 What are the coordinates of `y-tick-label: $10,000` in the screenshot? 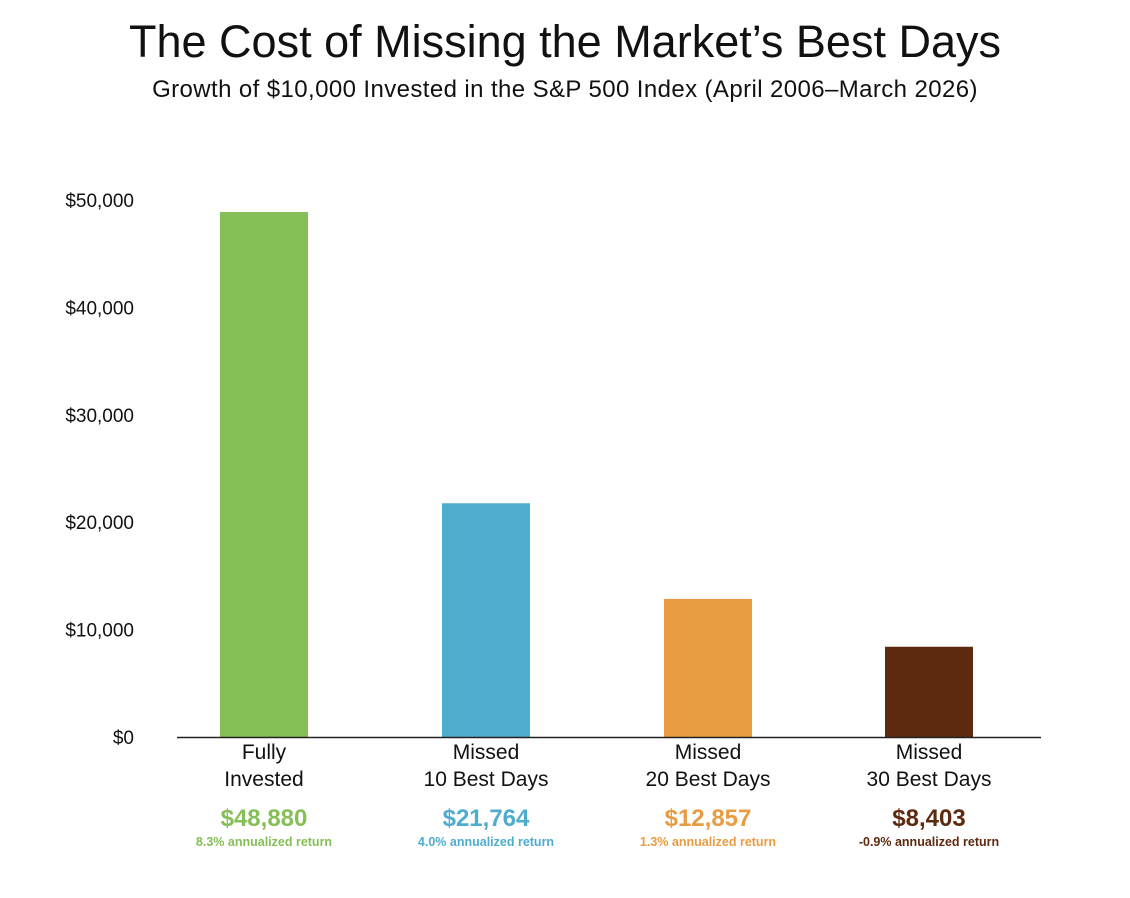 It's located at (99, 631).